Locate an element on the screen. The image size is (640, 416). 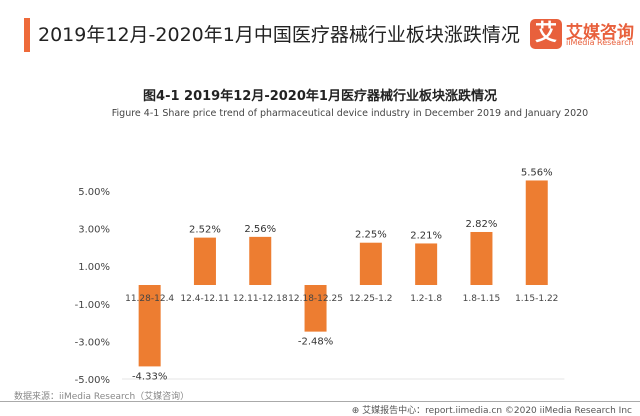
logo-text: 艾媒咨询 is located at coordinates (600, 33).